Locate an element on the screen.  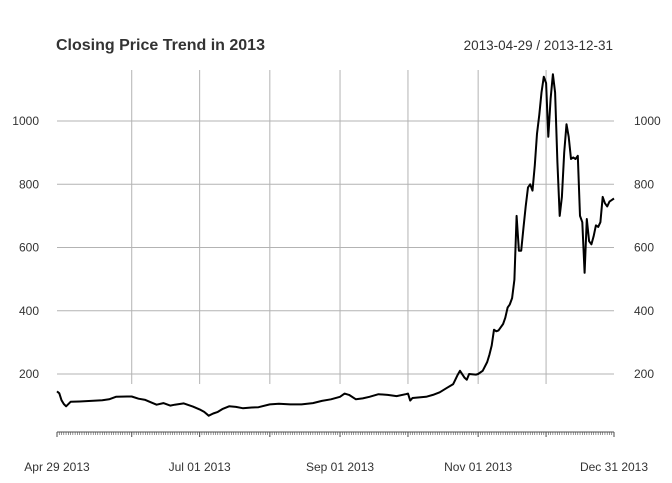
x-axis is located at coordinates (335, 434).